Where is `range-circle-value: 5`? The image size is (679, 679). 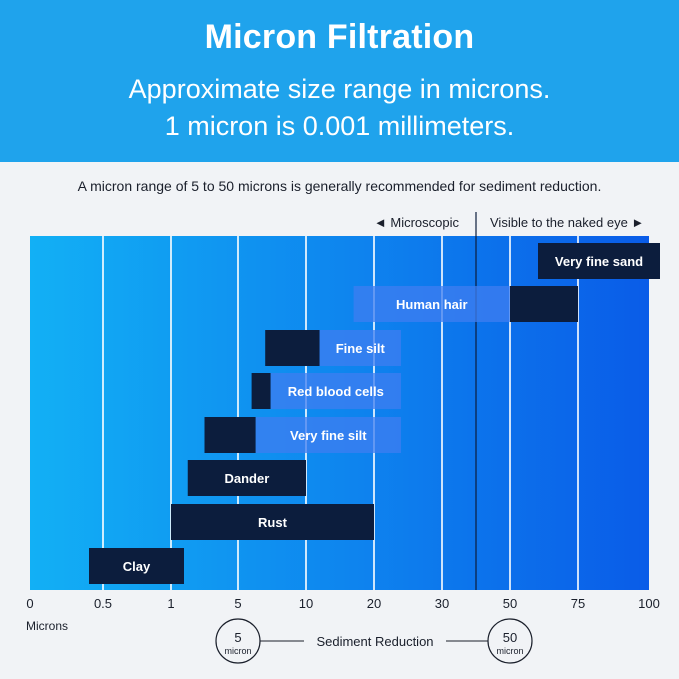 range-circle-value: 5 is located at coordinates (237, 637).